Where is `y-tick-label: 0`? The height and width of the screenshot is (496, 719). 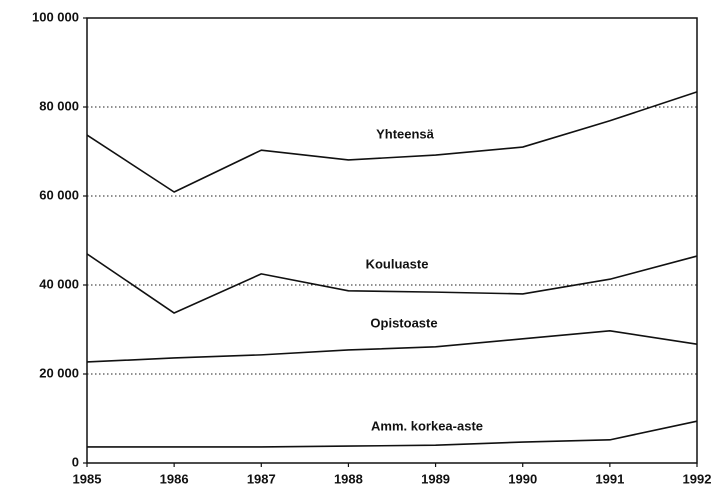
y-tick-label: 0 is located at coordinates (75, 461).